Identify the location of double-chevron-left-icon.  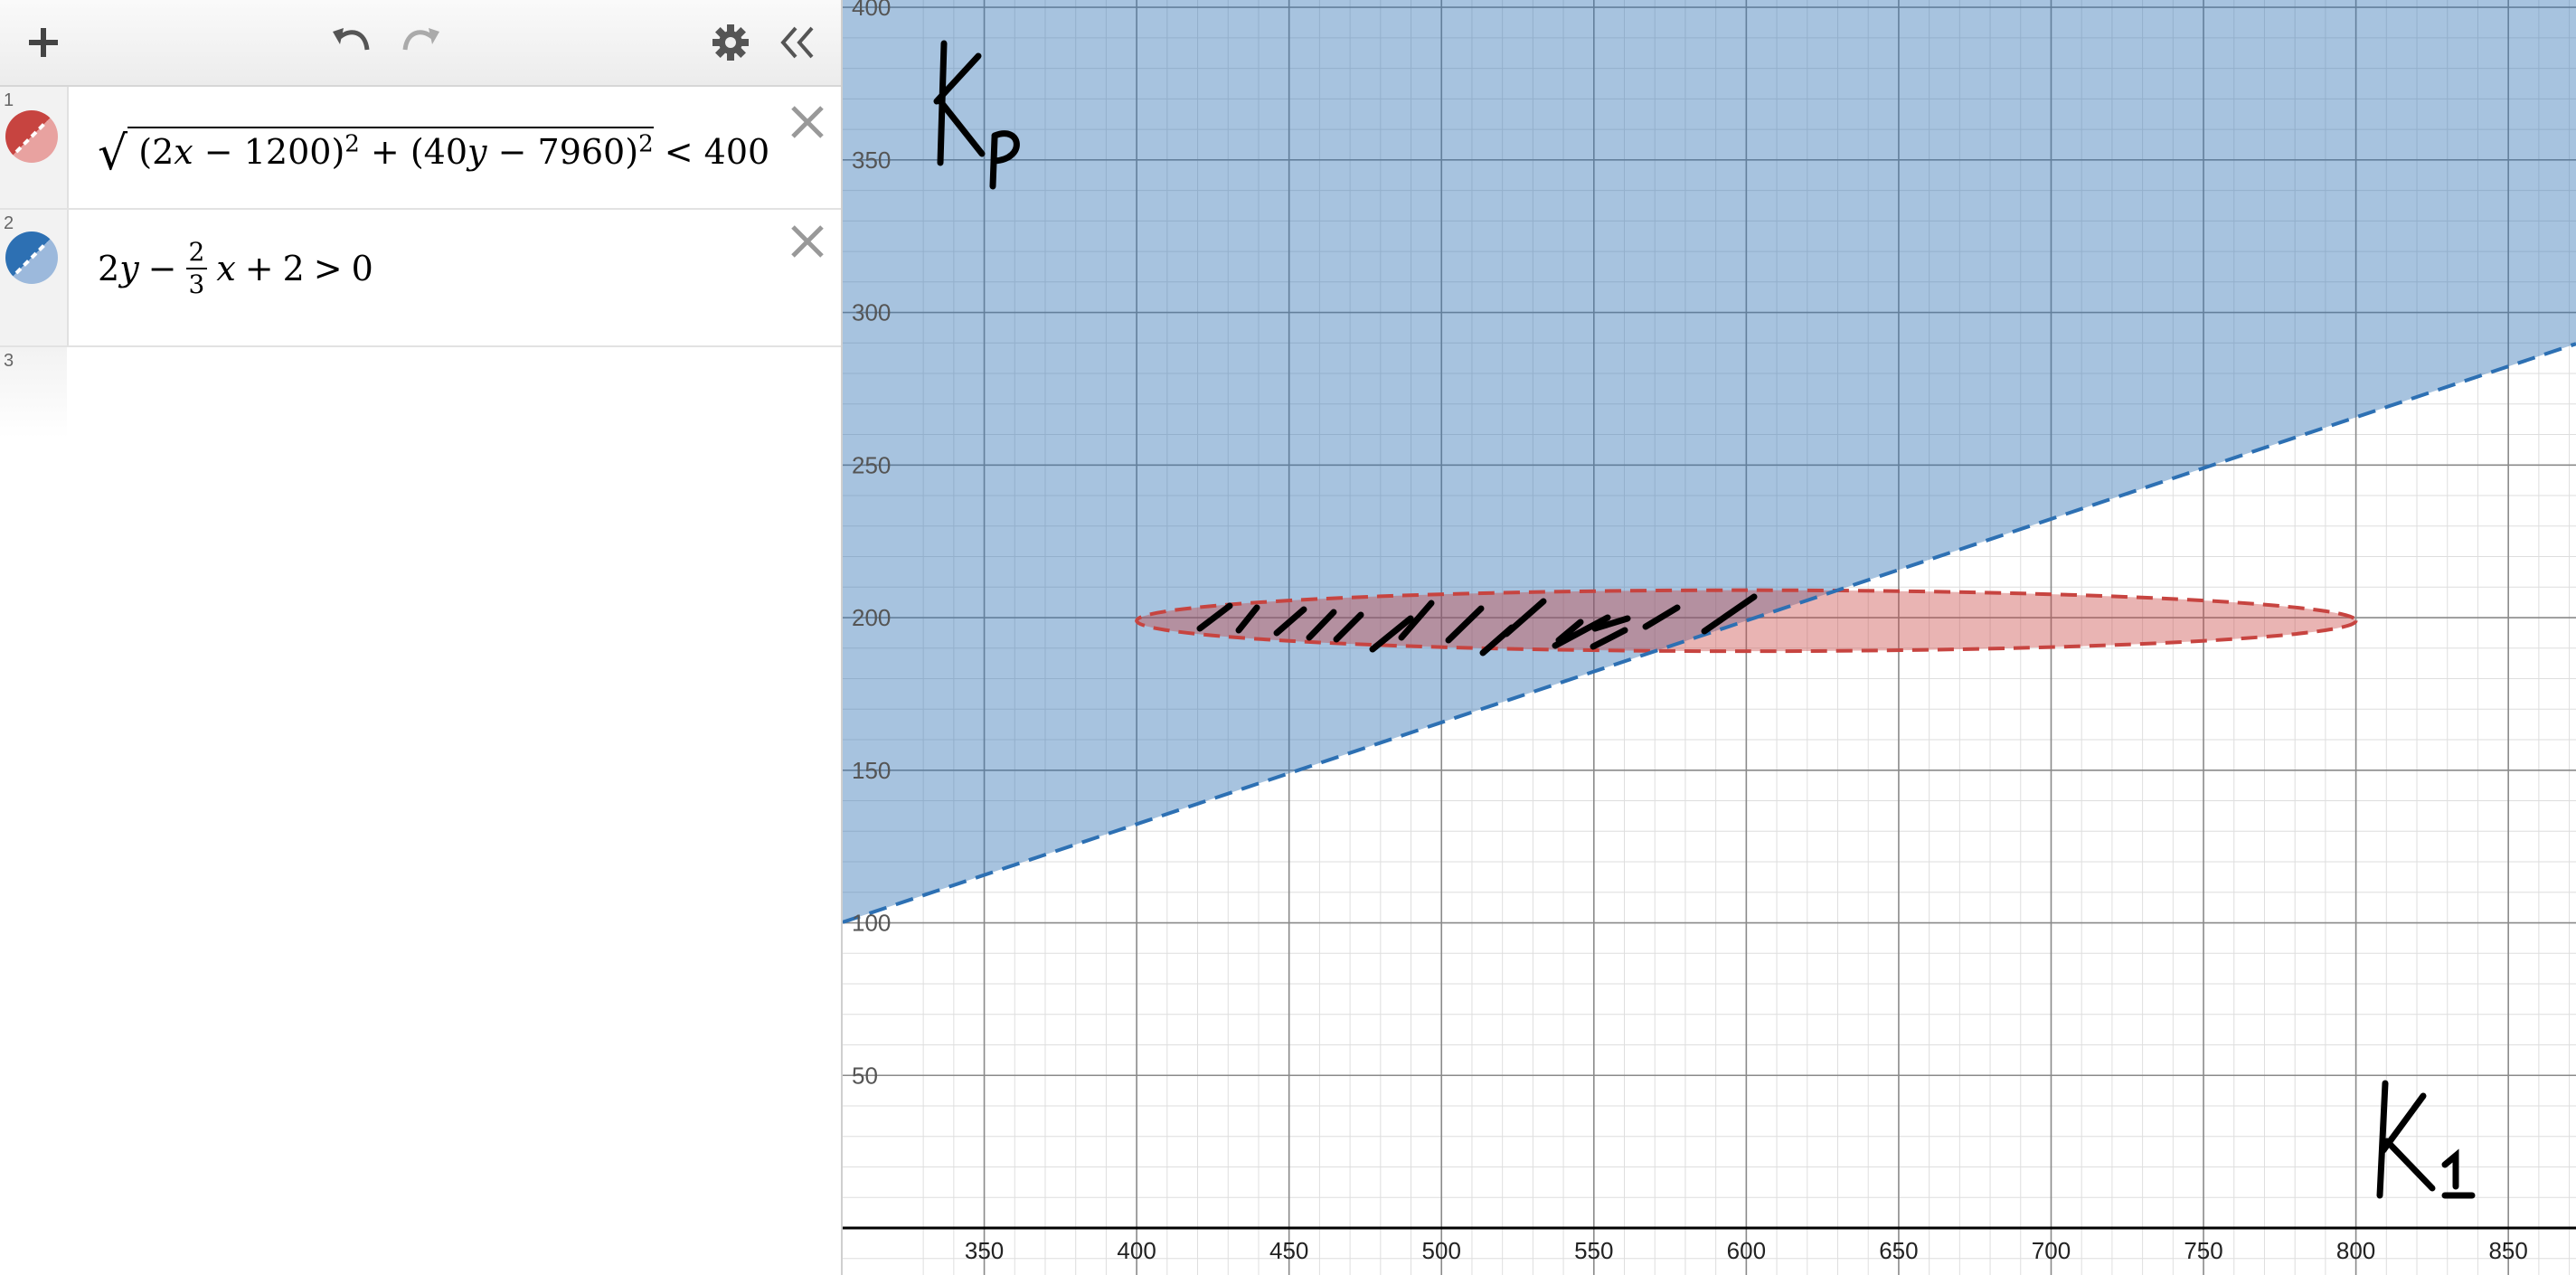
(797, 42).